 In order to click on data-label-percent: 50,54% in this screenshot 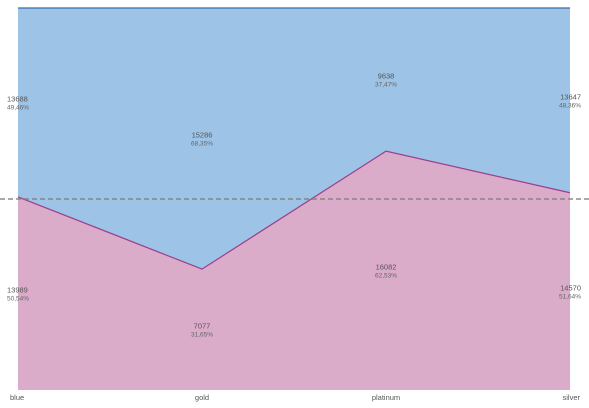, I will do `click(18, 298)`.